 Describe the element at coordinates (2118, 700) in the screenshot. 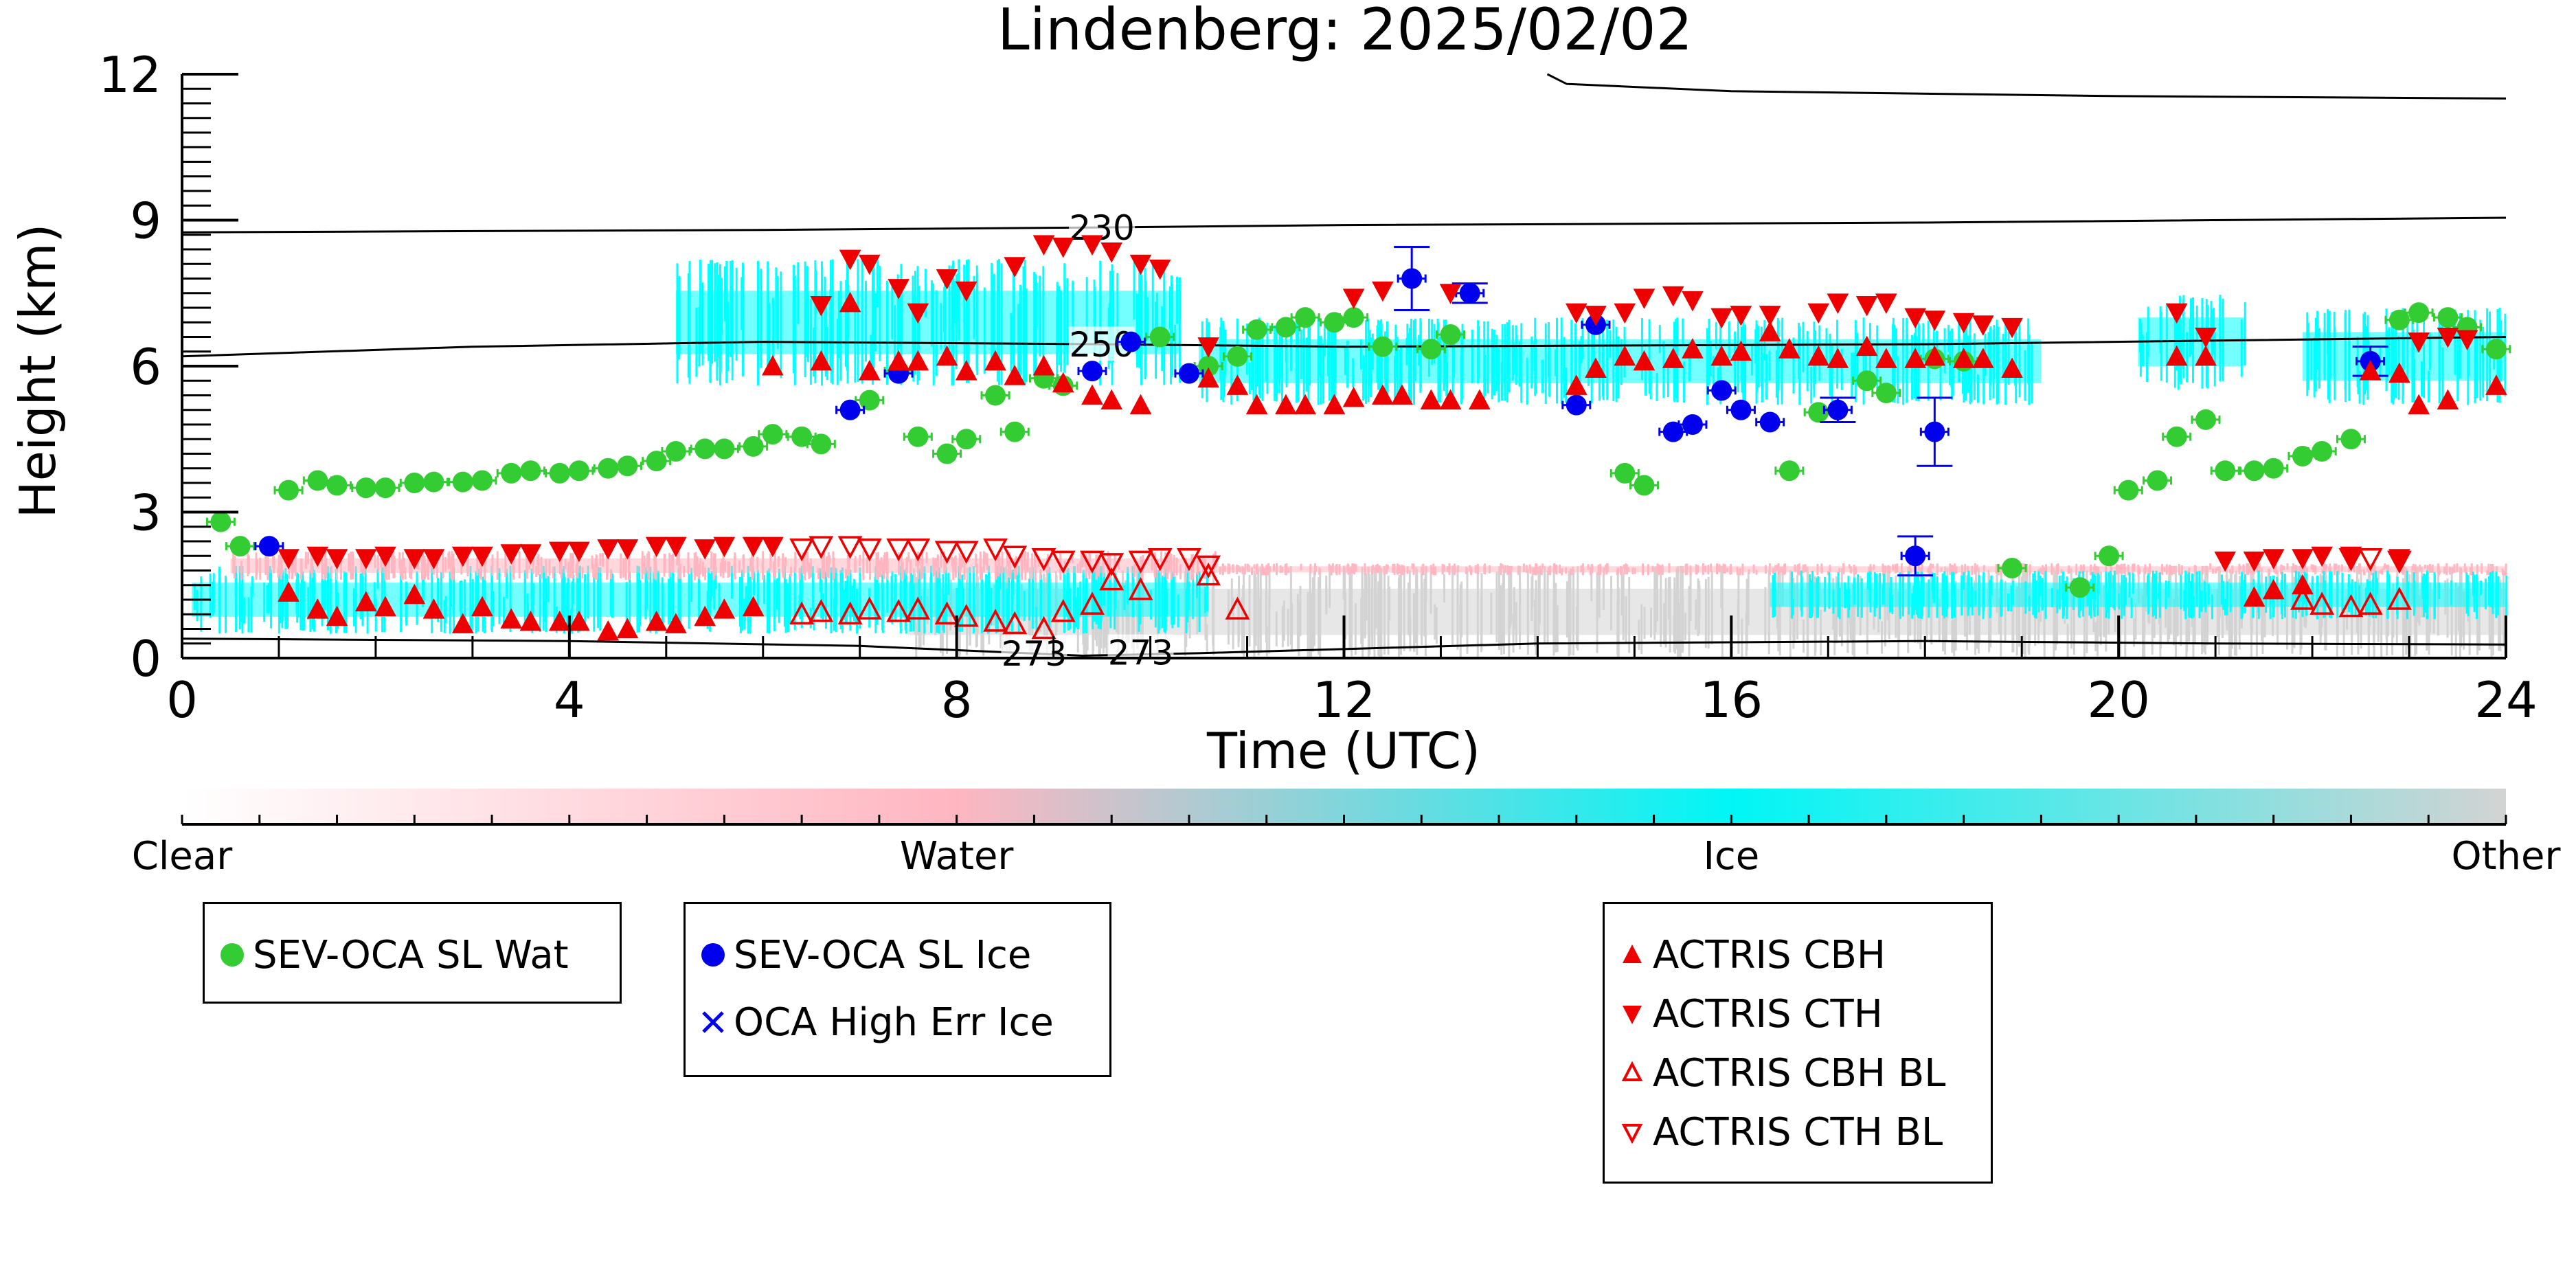

I see `x-tick-label: 20` at that location.